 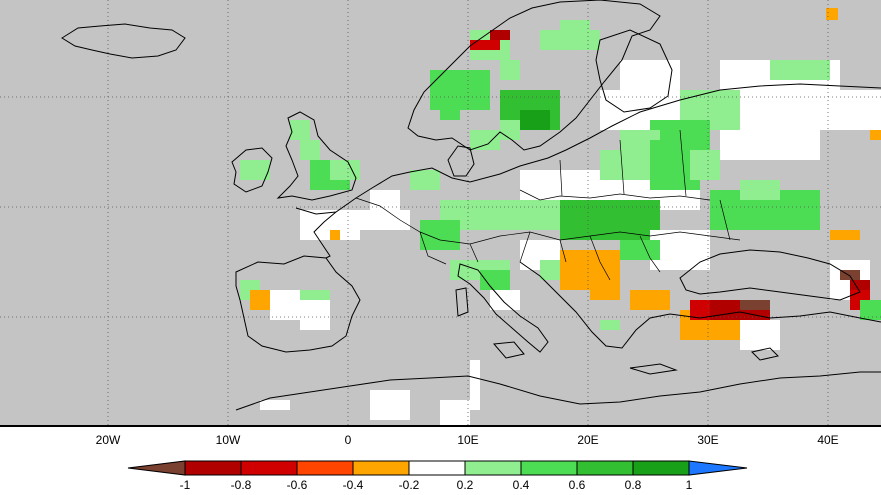 I want to click on colorbar-arrow-high, so click(x=718, y=468).